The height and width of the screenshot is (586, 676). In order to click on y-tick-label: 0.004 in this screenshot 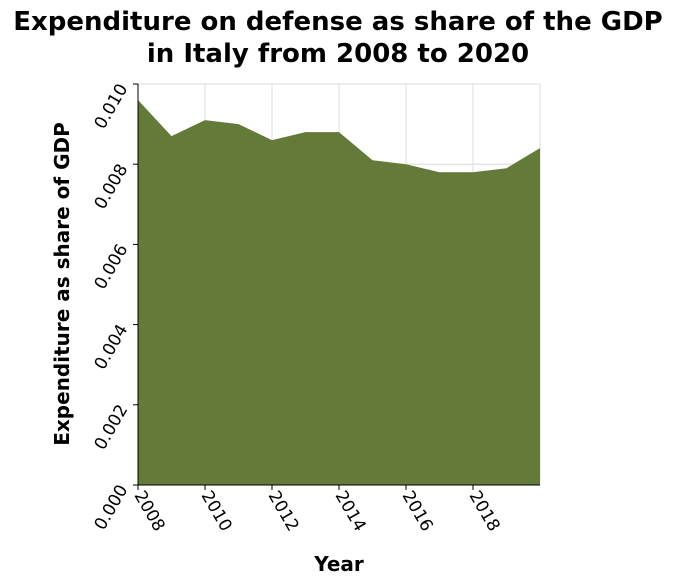, I will do `click(112, 347)`.